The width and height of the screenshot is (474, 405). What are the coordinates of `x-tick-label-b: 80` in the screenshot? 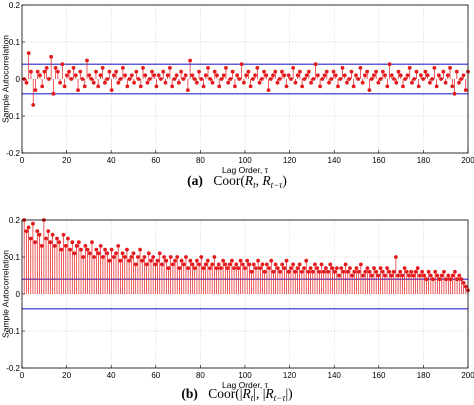 It's located at (200, 375).